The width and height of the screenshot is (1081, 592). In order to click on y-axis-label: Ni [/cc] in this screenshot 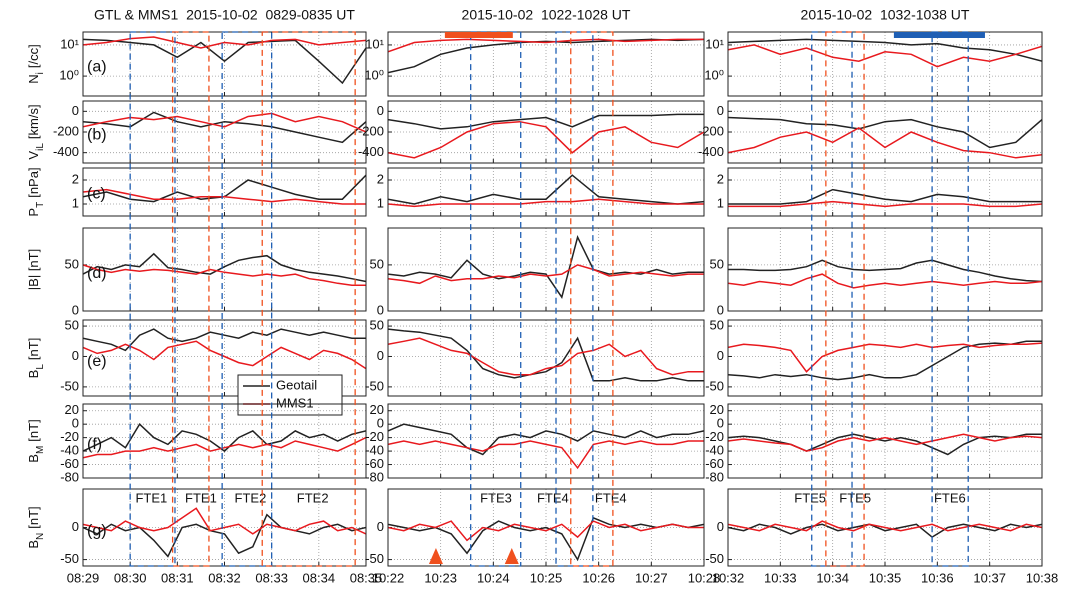, I will do `click(36, 63)`.